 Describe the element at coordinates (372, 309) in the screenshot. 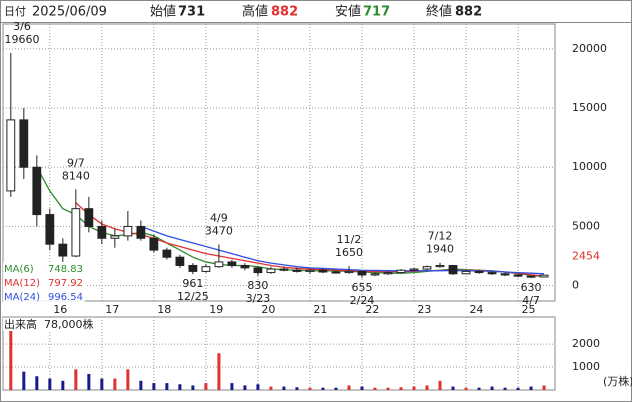

I see `x-tick-label: 22` at that location.